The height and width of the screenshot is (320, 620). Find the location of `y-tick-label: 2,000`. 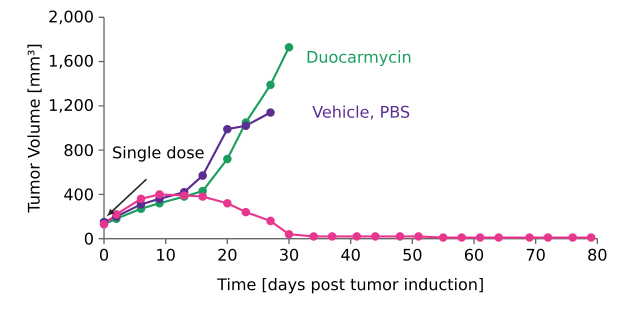

y-tick-label: 2,000 is located at coordinates (71, 17).